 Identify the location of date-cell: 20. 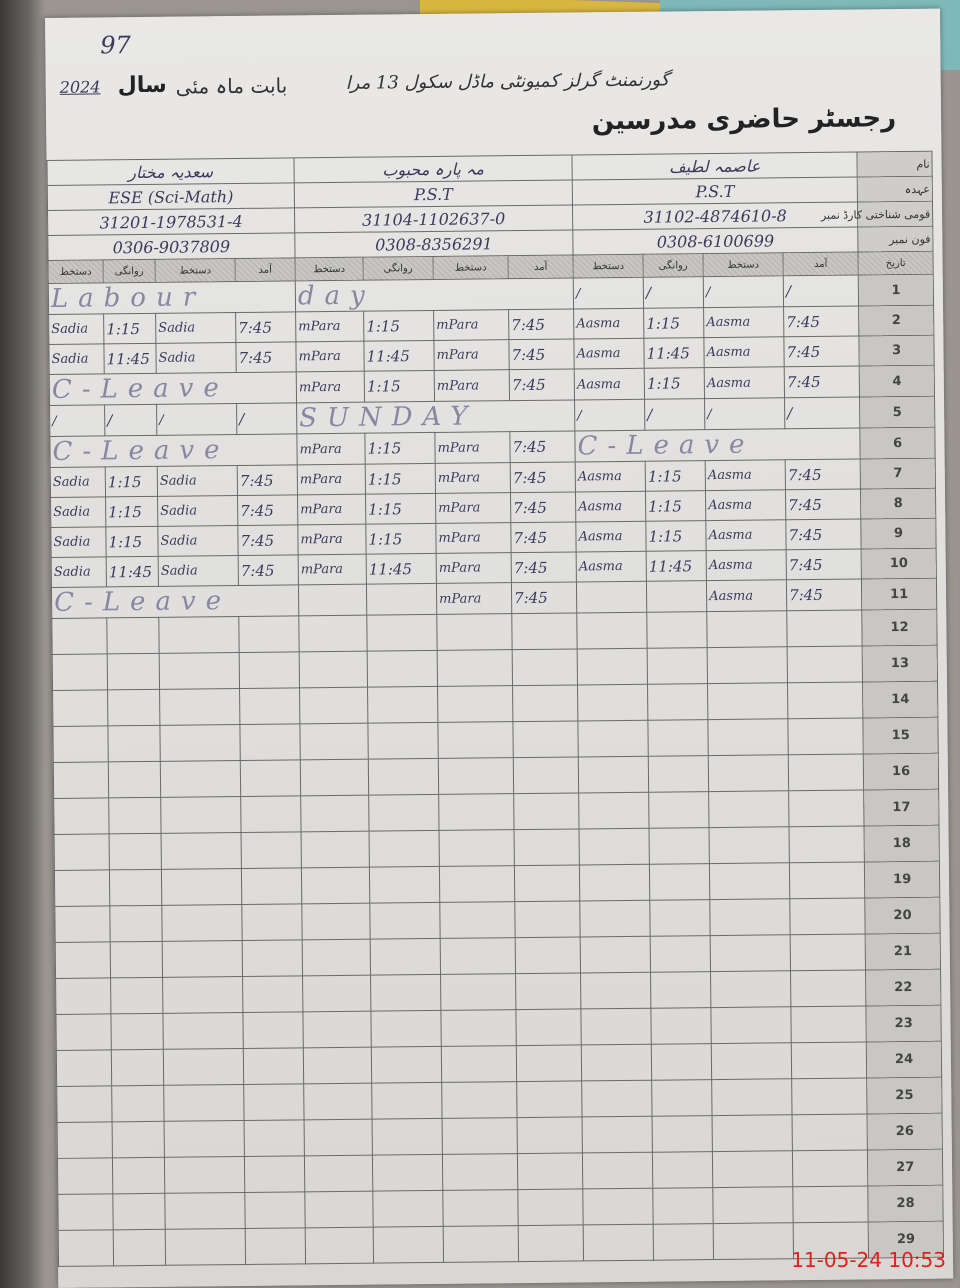
(902, 915).